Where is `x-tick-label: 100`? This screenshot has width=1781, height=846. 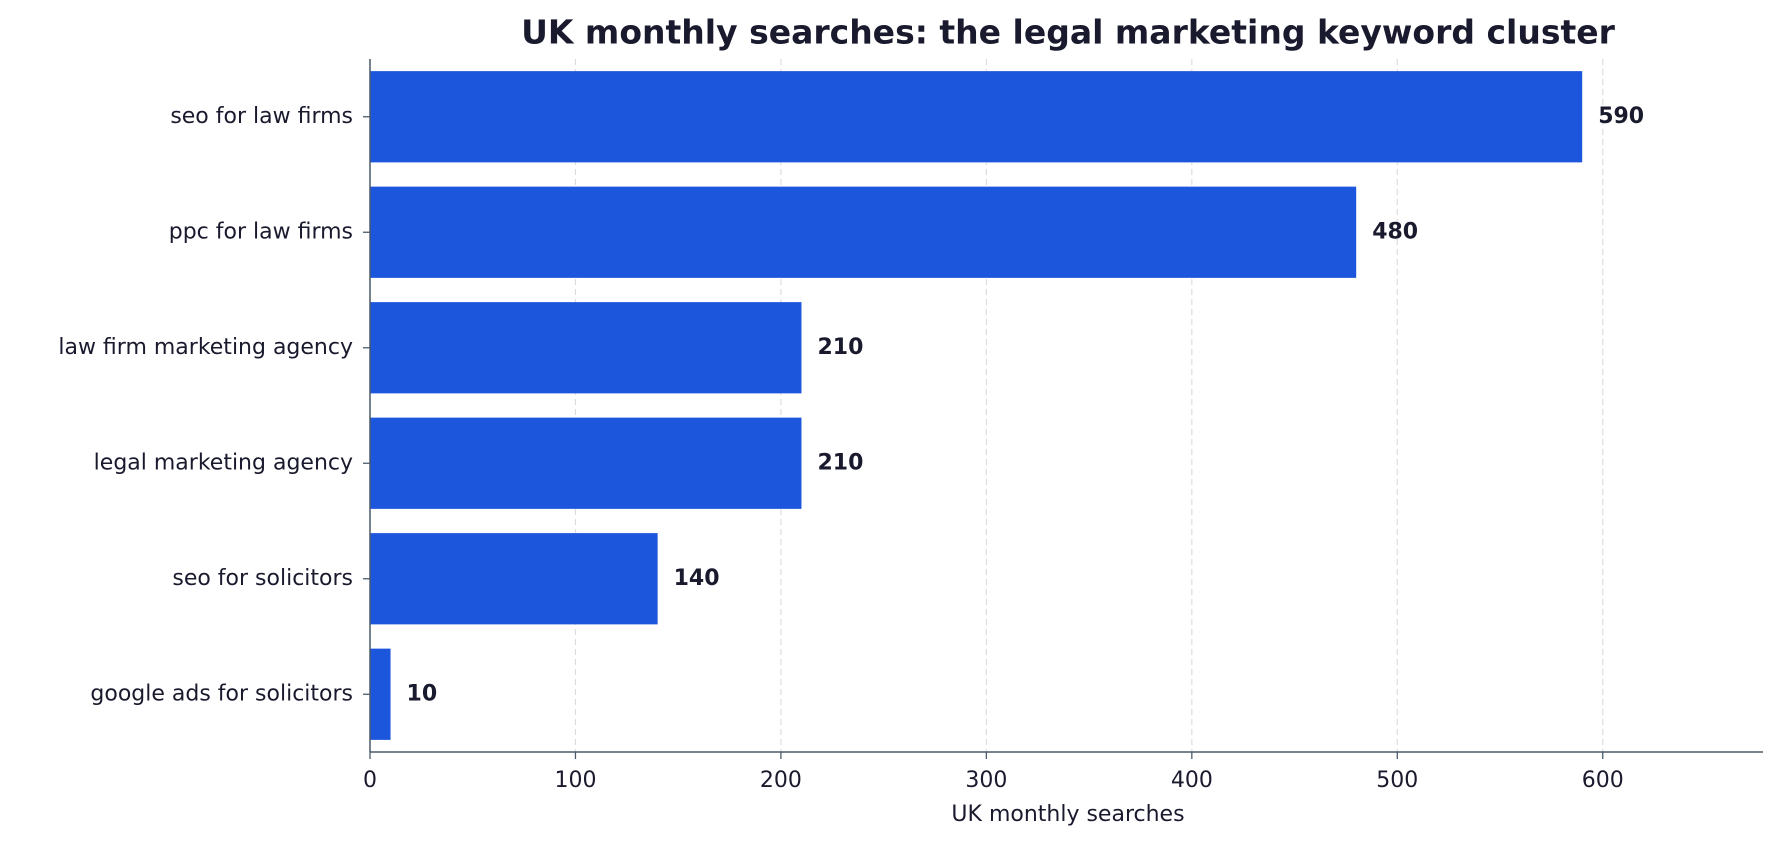 x-tick-label: 100 is located at coordinates (575, 780).